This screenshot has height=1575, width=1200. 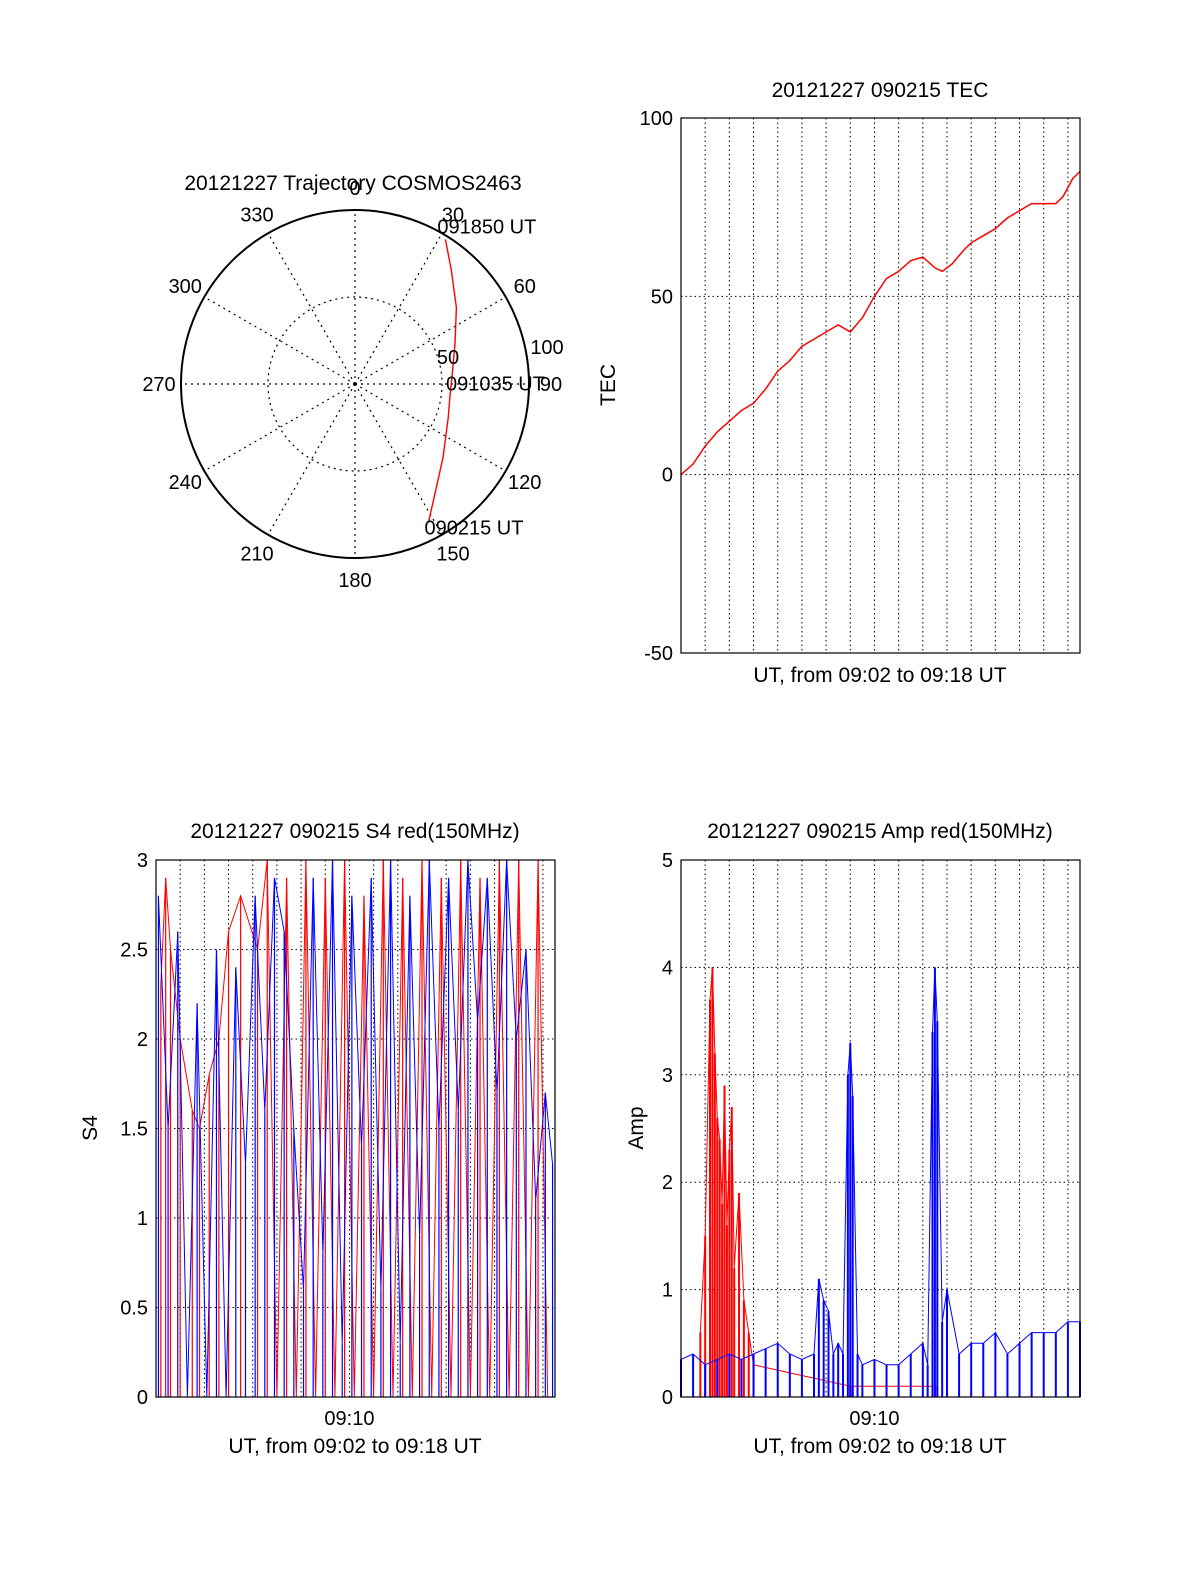 What do you see at coordinates (90, 1128) in the screenshot?
I see `s4-ylabel: S4` at bounding box center [90, 1128].